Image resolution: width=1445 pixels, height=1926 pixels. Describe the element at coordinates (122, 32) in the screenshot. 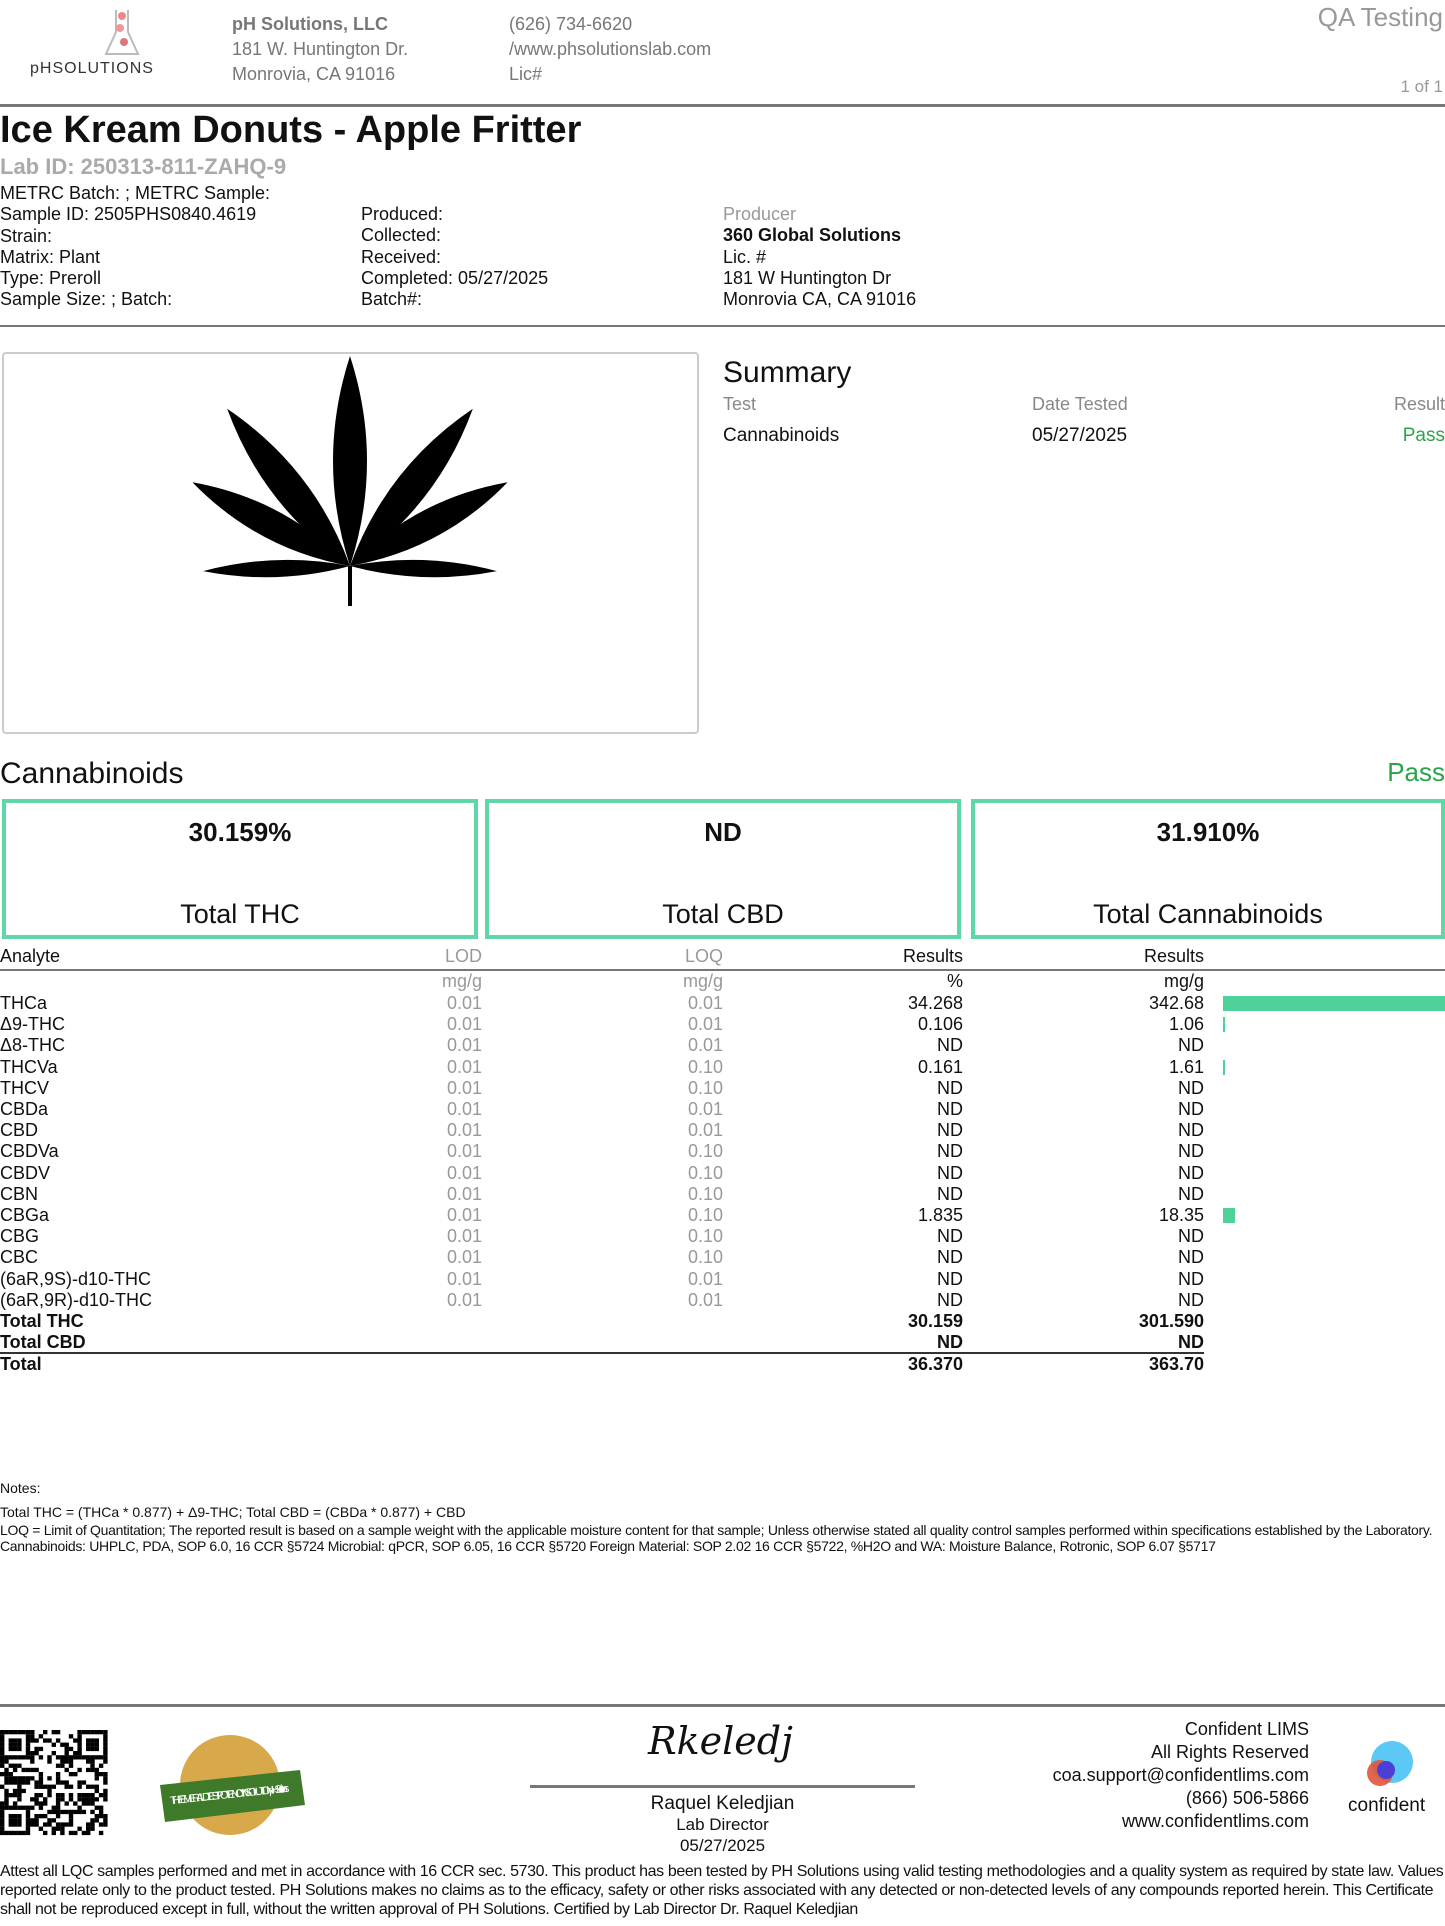

I see `flask-icon` at that location.